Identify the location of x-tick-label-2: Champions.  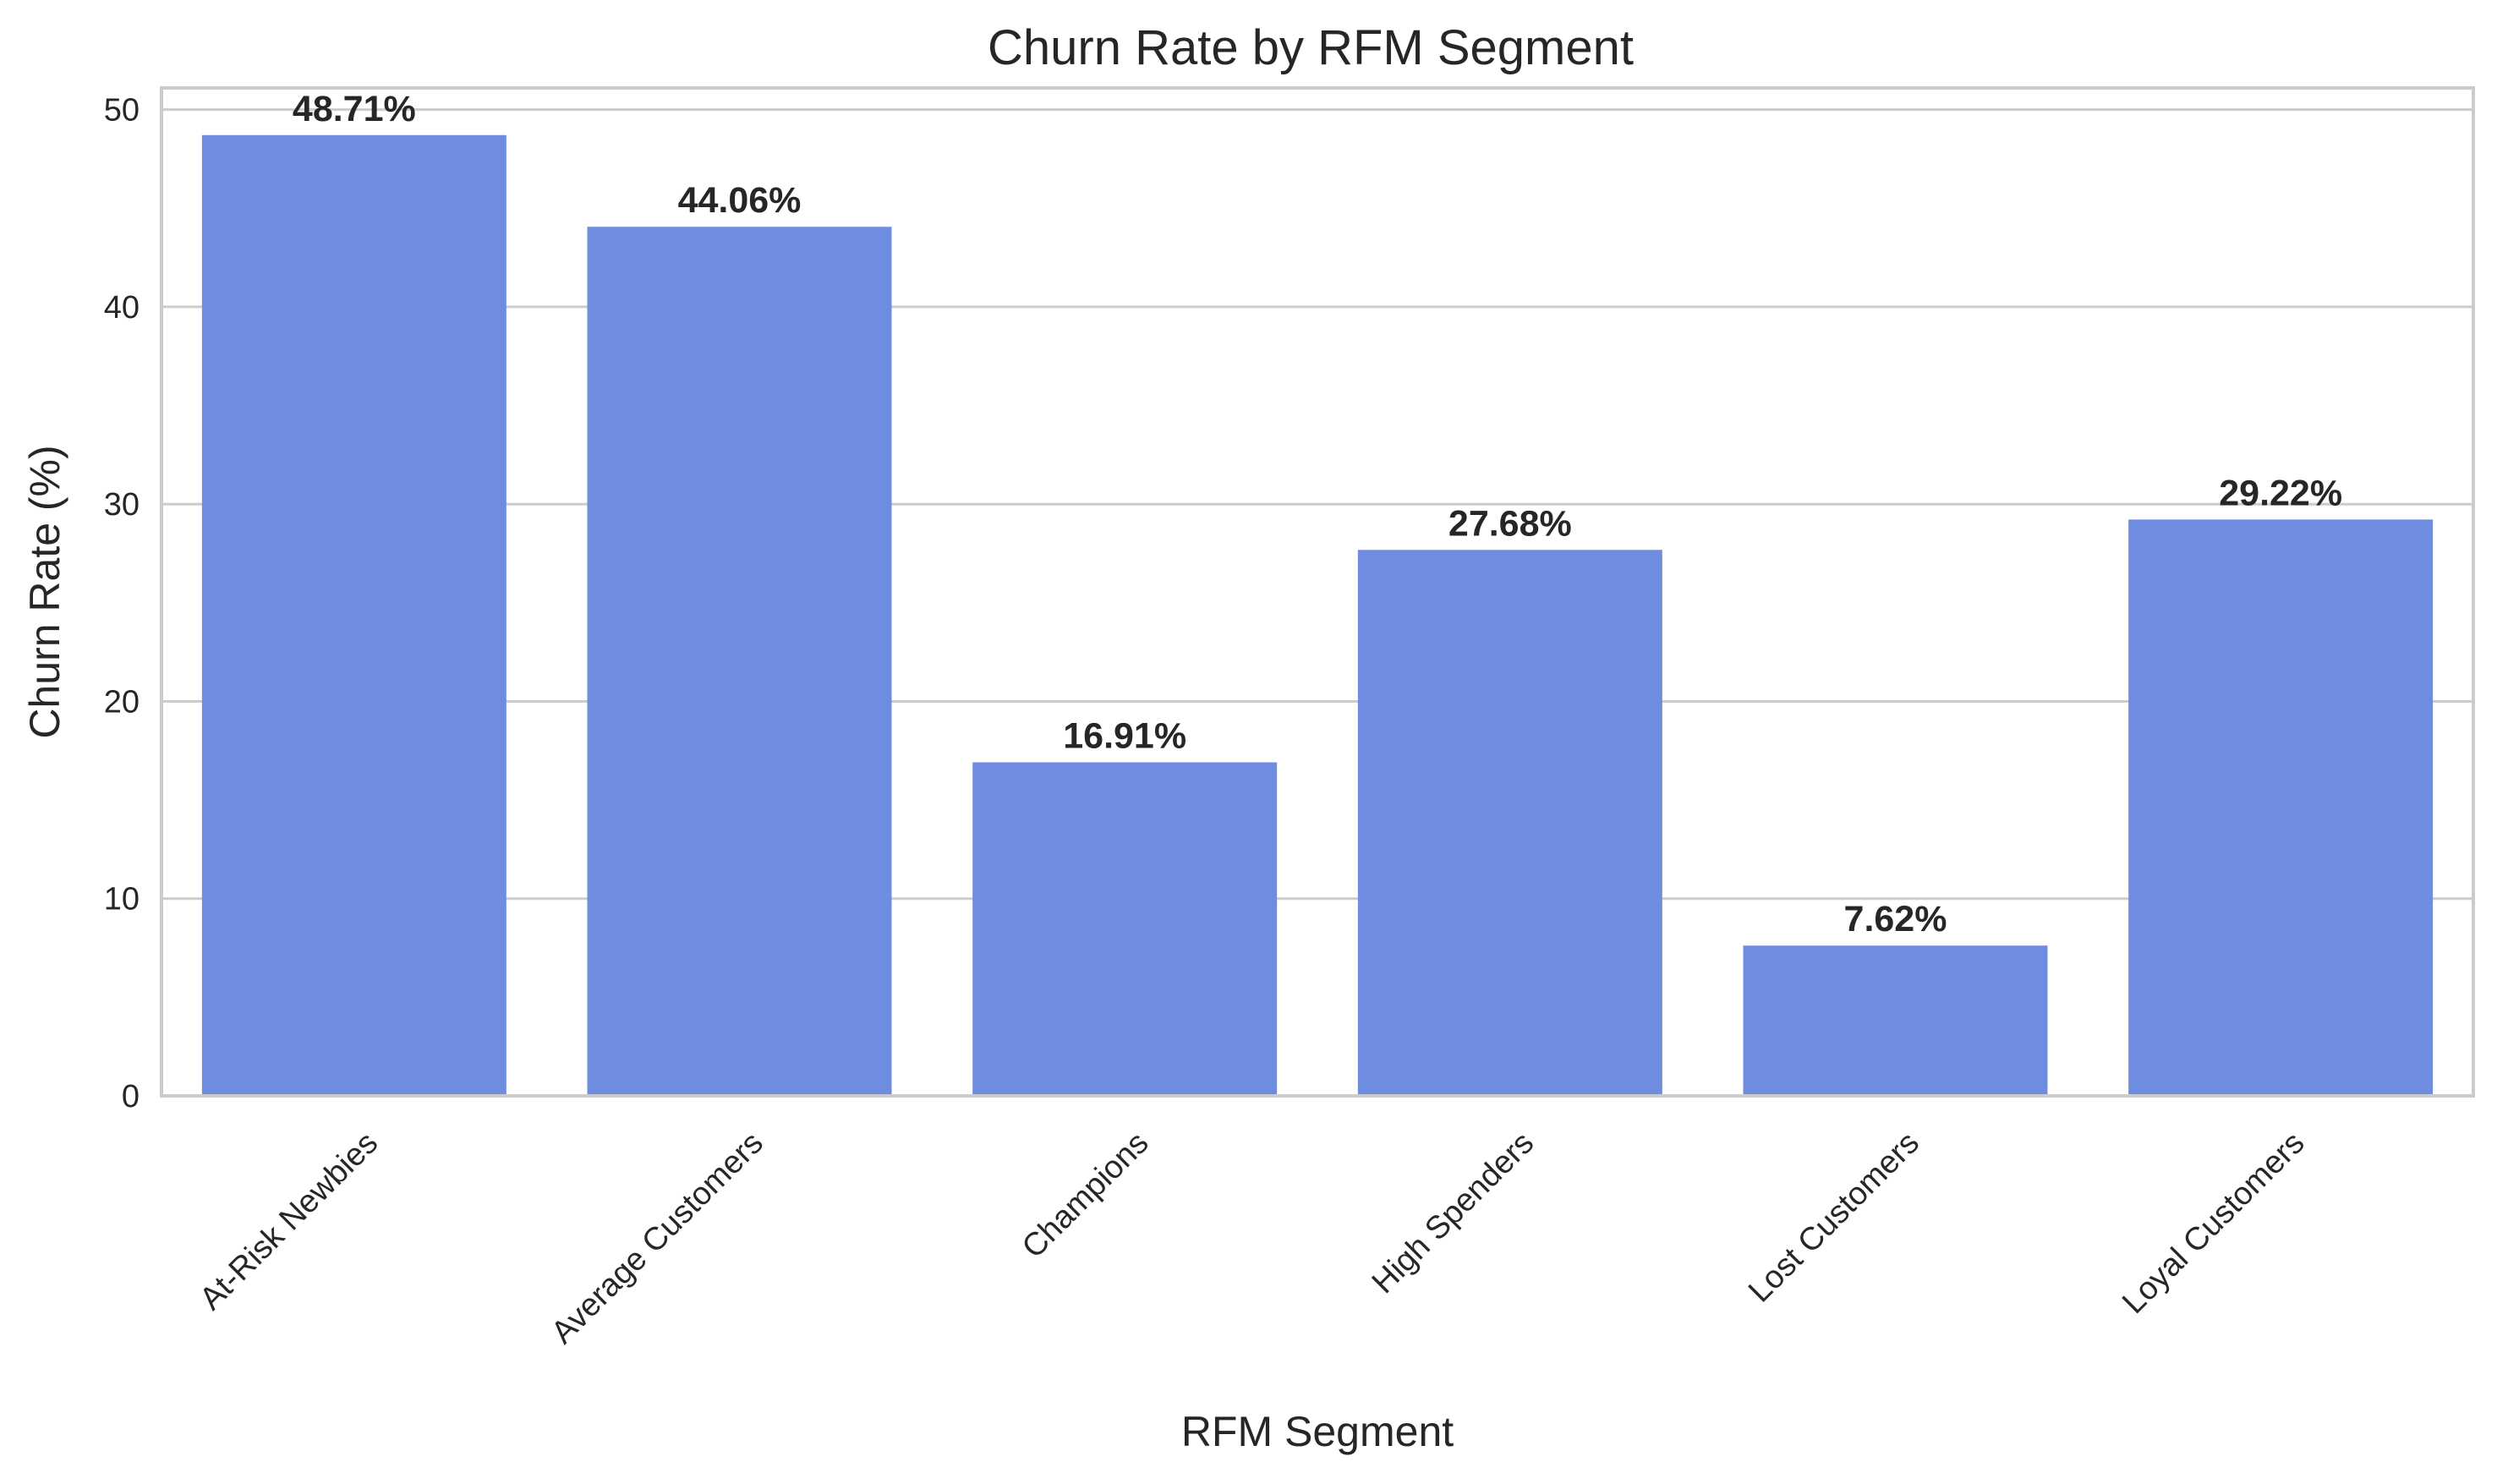
(1086, 1195).